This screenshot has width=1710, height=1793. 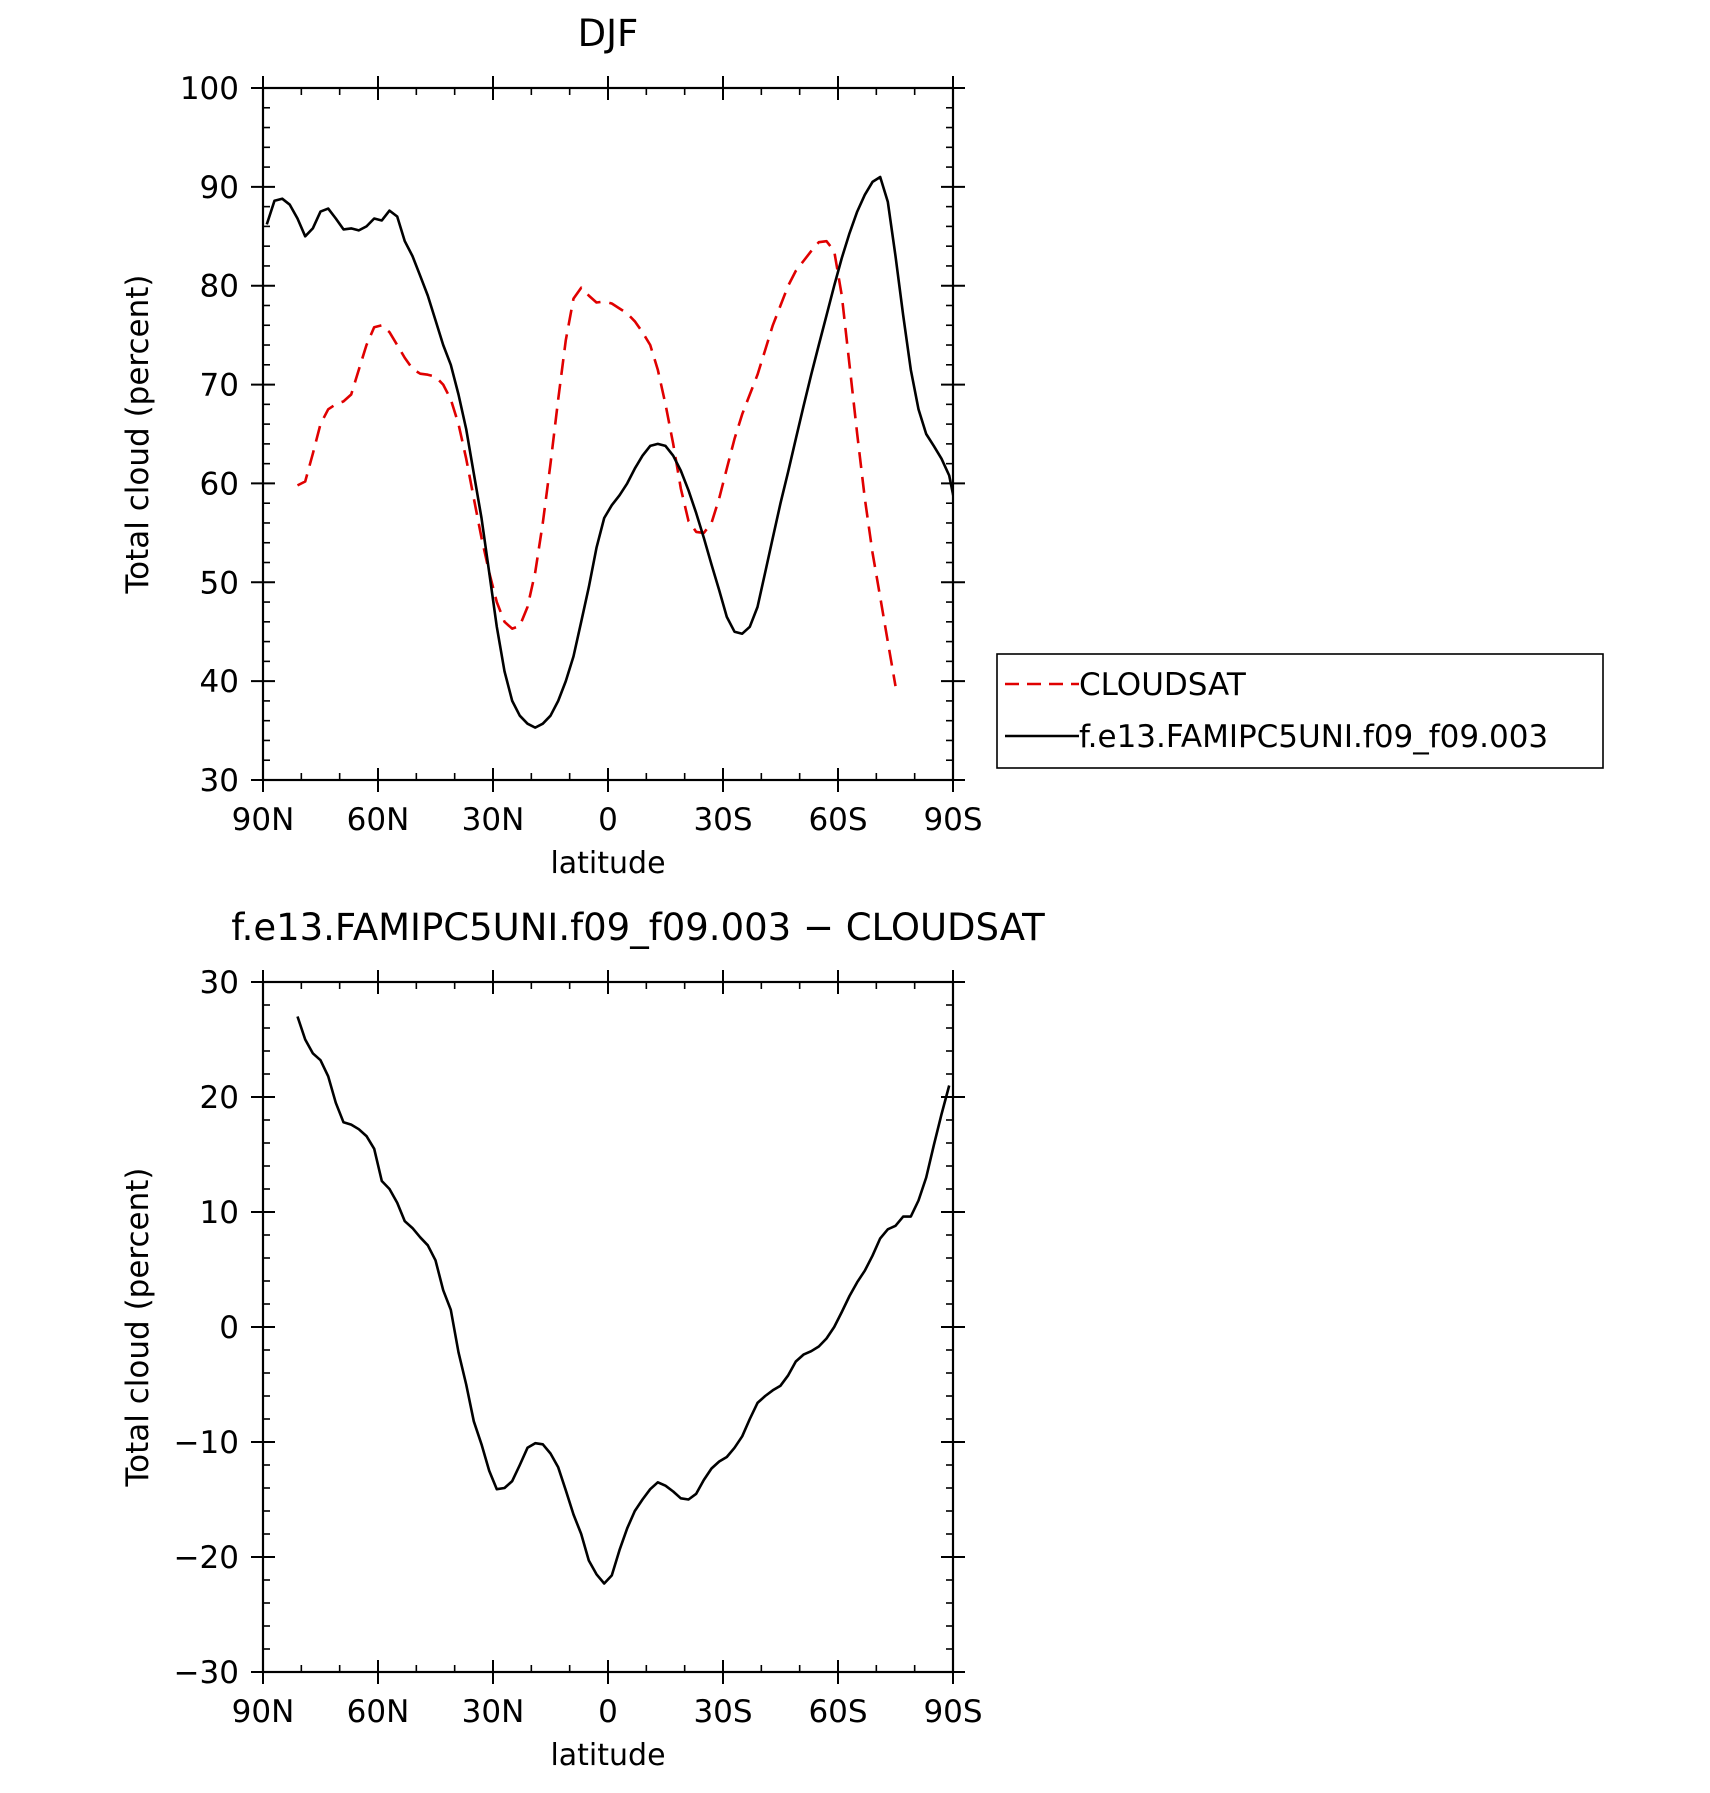 I want to click on y-tick-label: 0, so click(x=229, y=1328).